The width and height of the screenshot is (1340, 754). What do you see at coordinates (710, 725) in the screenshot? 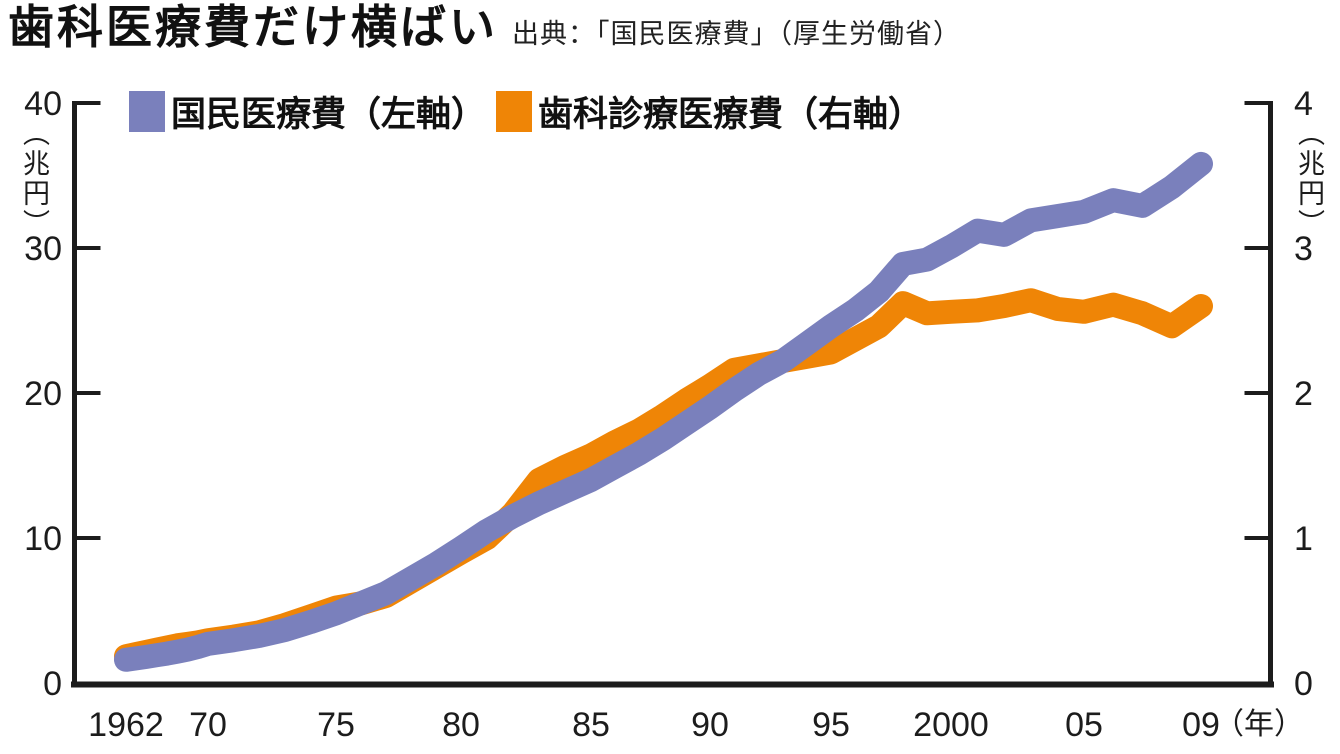
I see `x-axis-tick-label: 90` at bounding box center [710, 725].